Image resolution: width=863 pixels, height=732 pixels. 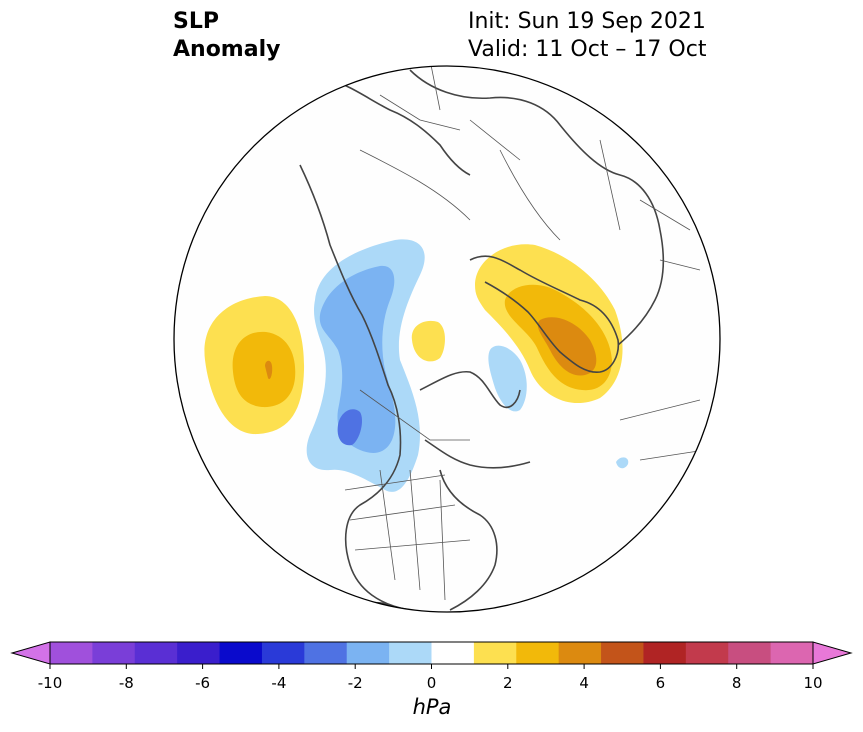 I want to click on colorbar-bins, so click(x=431, y=655).